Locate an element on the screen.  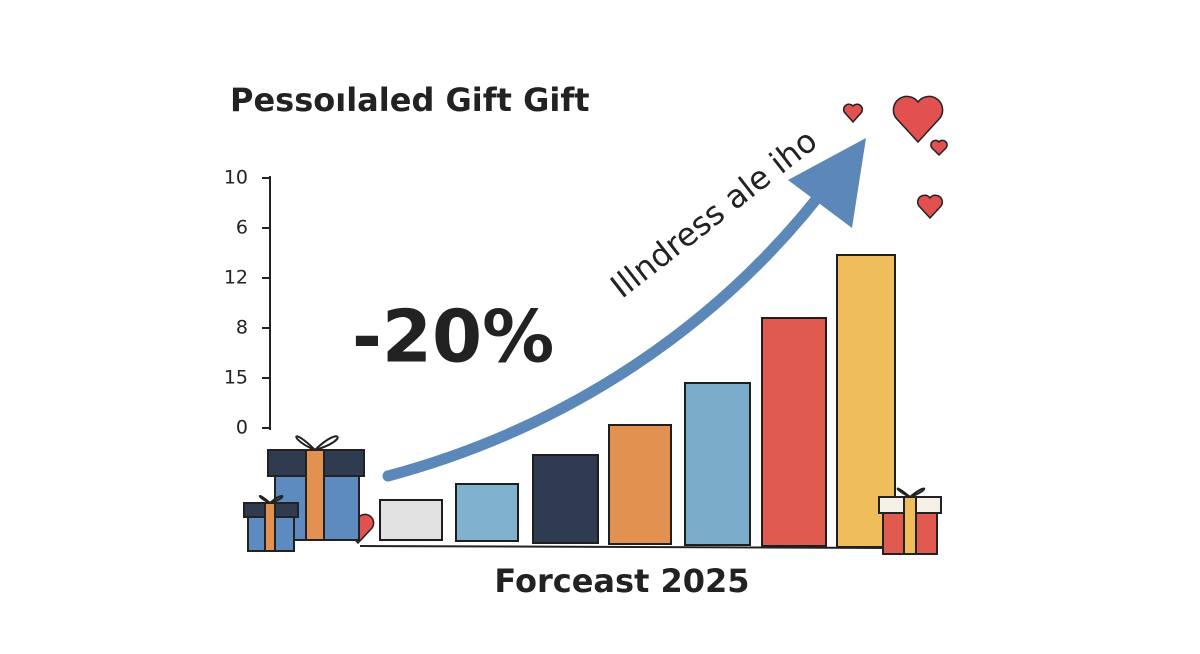
axis-label: 10 is located at coordinates (236, 178).